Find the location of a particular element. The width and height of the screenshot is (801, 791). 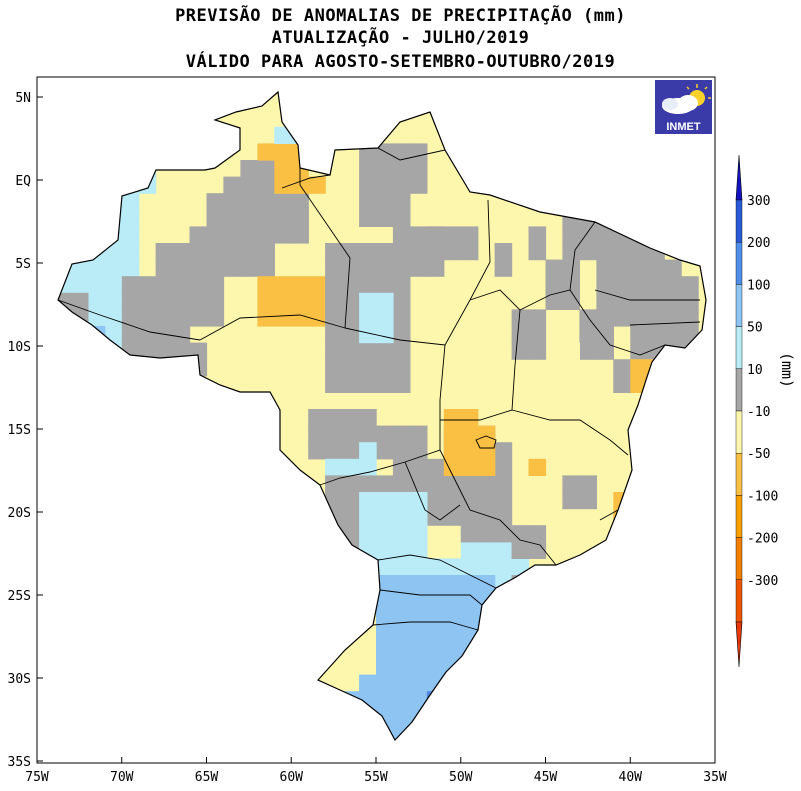

lat-tick-label: 15S is located at coordinates (19, 430).